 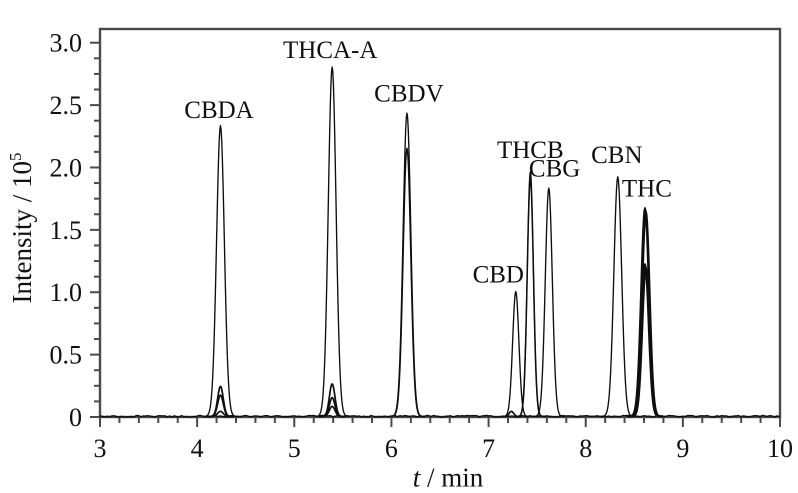 What do you see at coordinates (452, 477) in the screenshot?
I see `x-axis-title-unit: / min` at bounding box center [452, 477].